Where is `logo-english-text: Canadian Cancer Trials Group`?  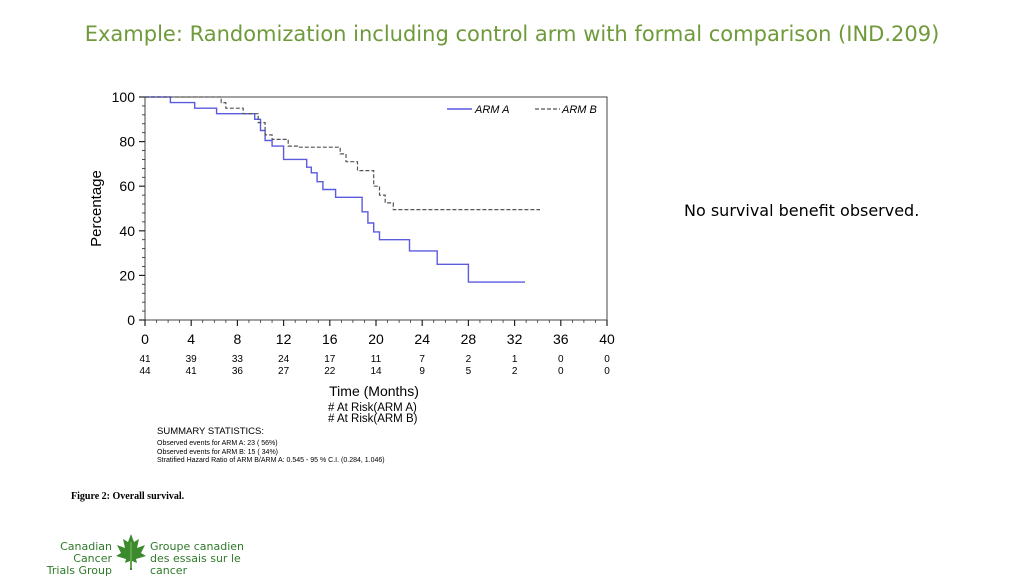 logo-english-text: Canadian Cancer Trials Group is located at coordinates (69, 559).